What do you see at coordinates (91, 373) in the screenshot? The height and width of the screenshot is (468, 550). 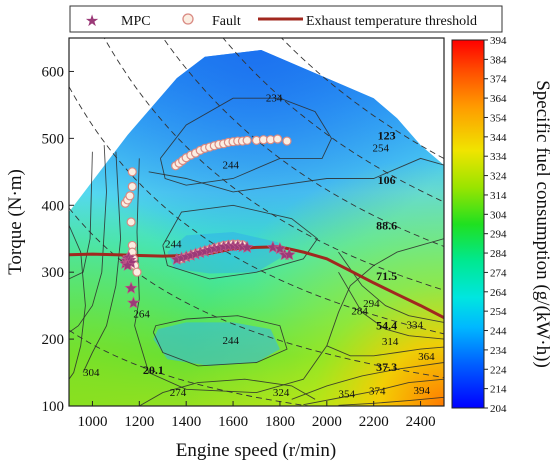 I see `contour-label: 304` at bounding box center [91, 373].